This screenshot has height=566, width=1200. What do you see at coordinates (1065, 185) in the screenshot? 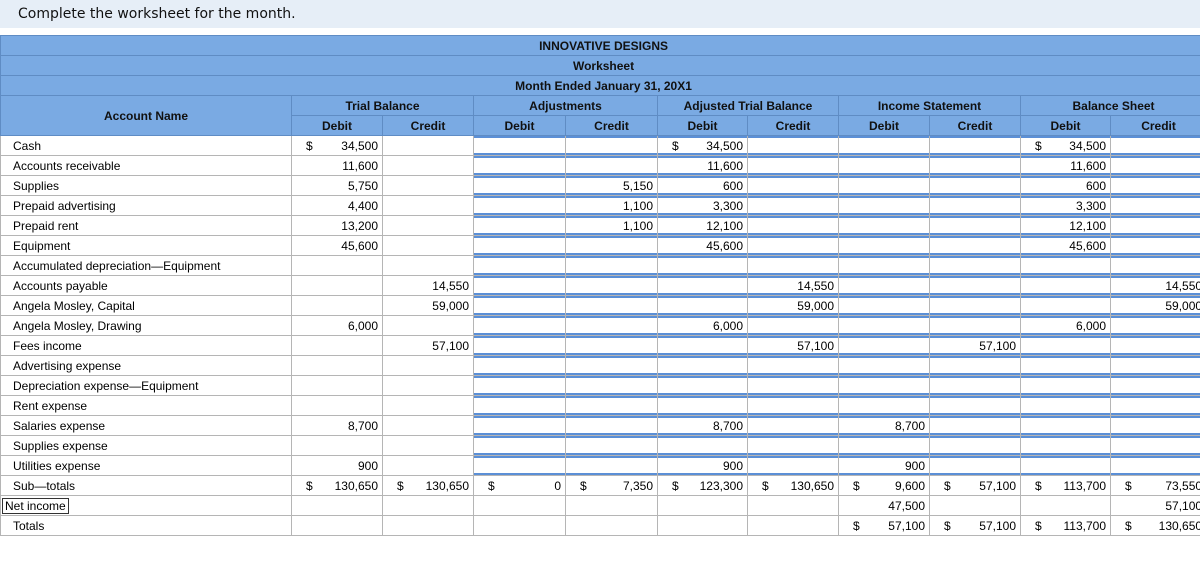
I see `input-cell: 600` at bounding box center [1065, 185].